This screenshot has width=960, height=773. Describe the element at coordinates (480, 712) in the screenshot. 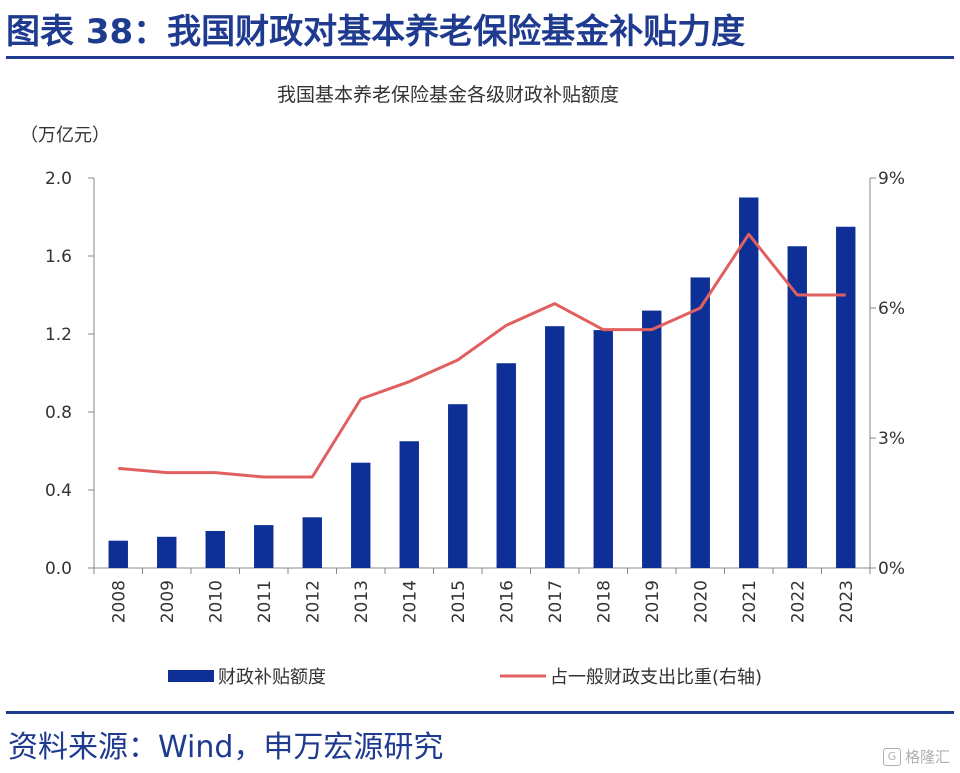

I see `source-divider` at that location.